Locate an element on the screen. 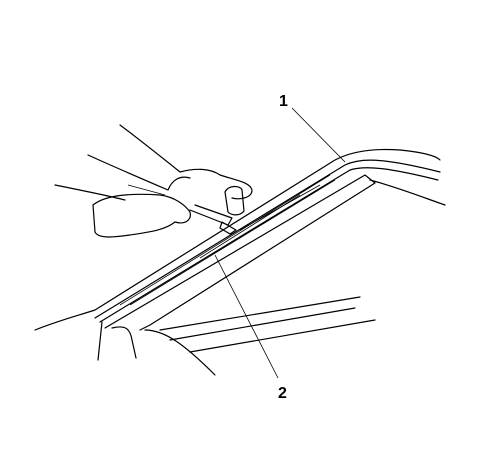 The image size is (500, 451). hands is located at coordinates (153, 181).